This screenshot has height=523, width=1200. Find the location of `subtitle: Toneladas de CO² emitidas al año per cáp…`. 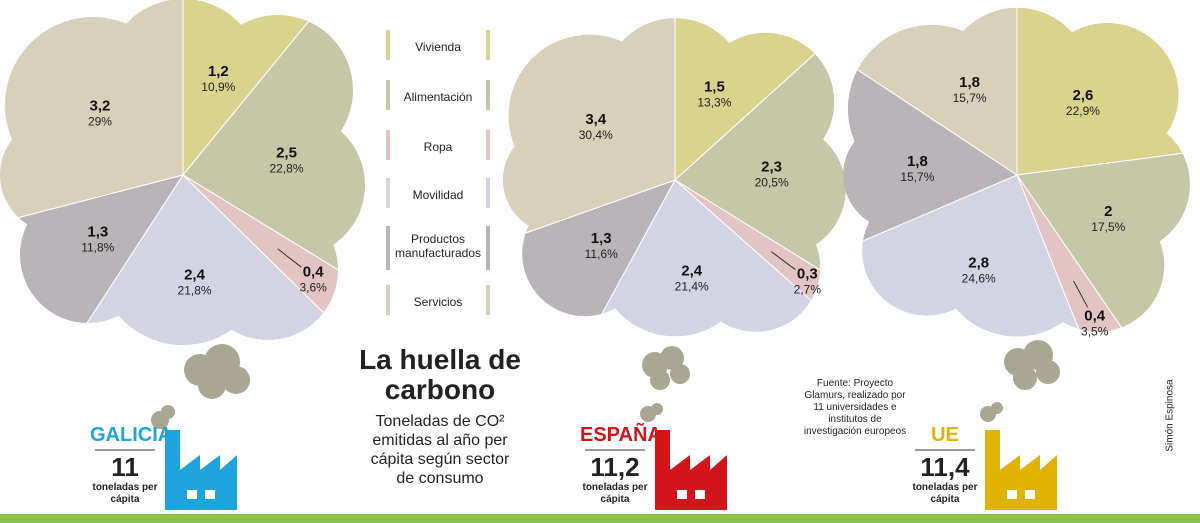

subtitle: Toneladas de CO² emitidas al año per cáp… is located at coordinates (440, 450).